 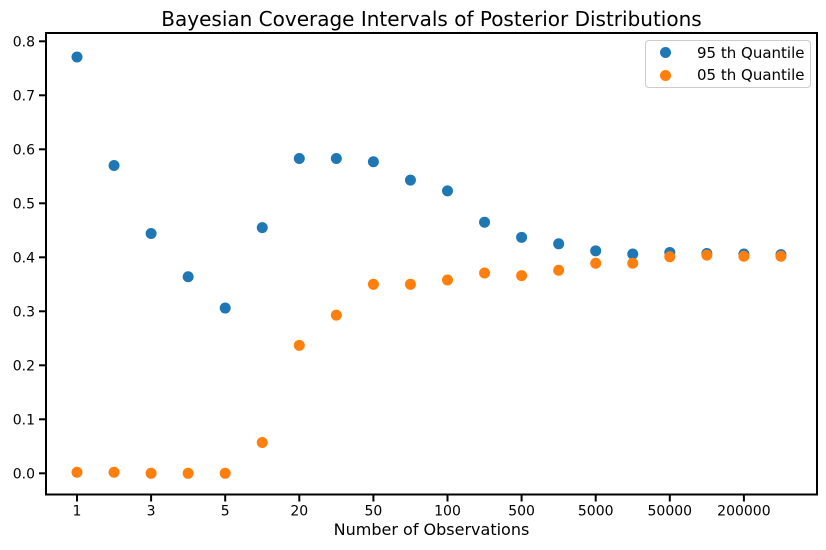 I want to click on x-tick-label: 5, so click(x=225, y=512).